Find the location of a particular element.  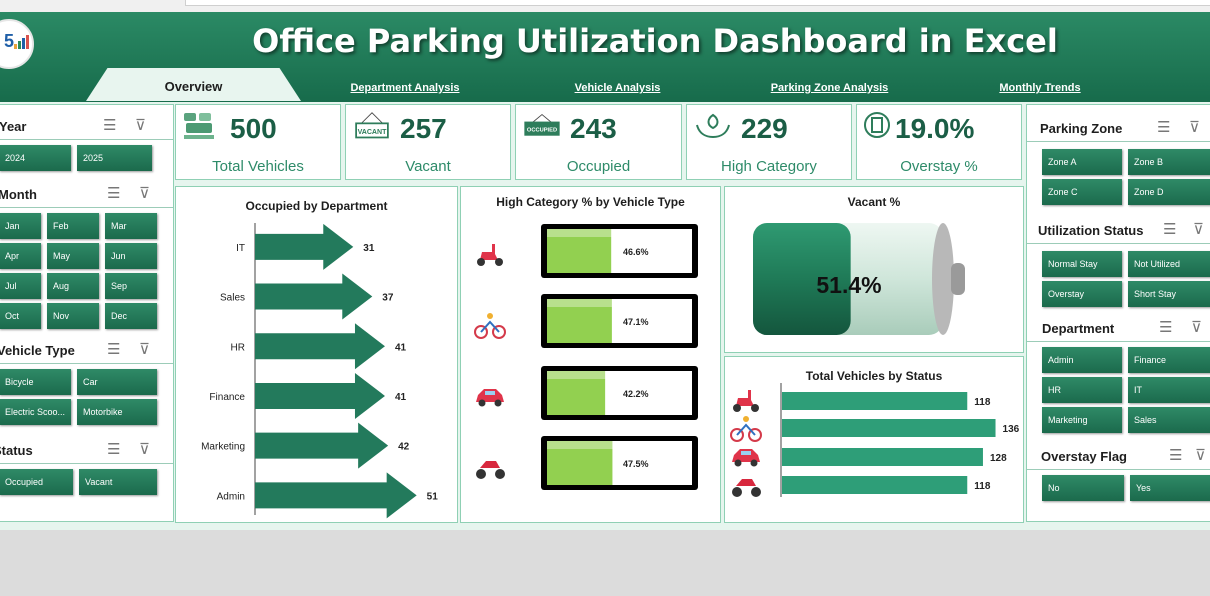

slicer-month-dec: Dec is located at coordinates (131, 316).